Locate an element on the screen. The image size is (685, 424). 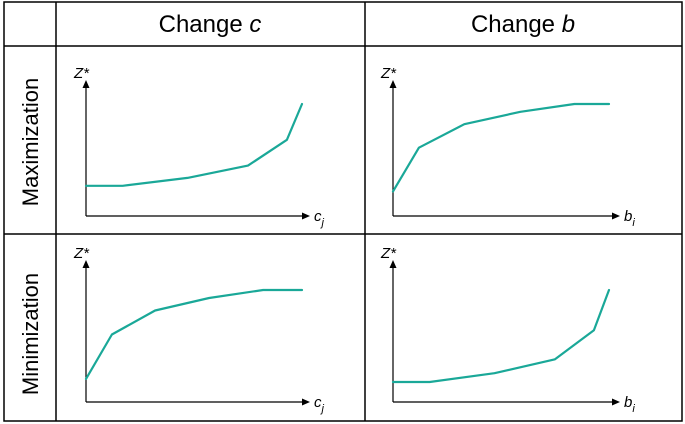
panel-min-change-b: Z* bi is located at coordinates (507, 330).